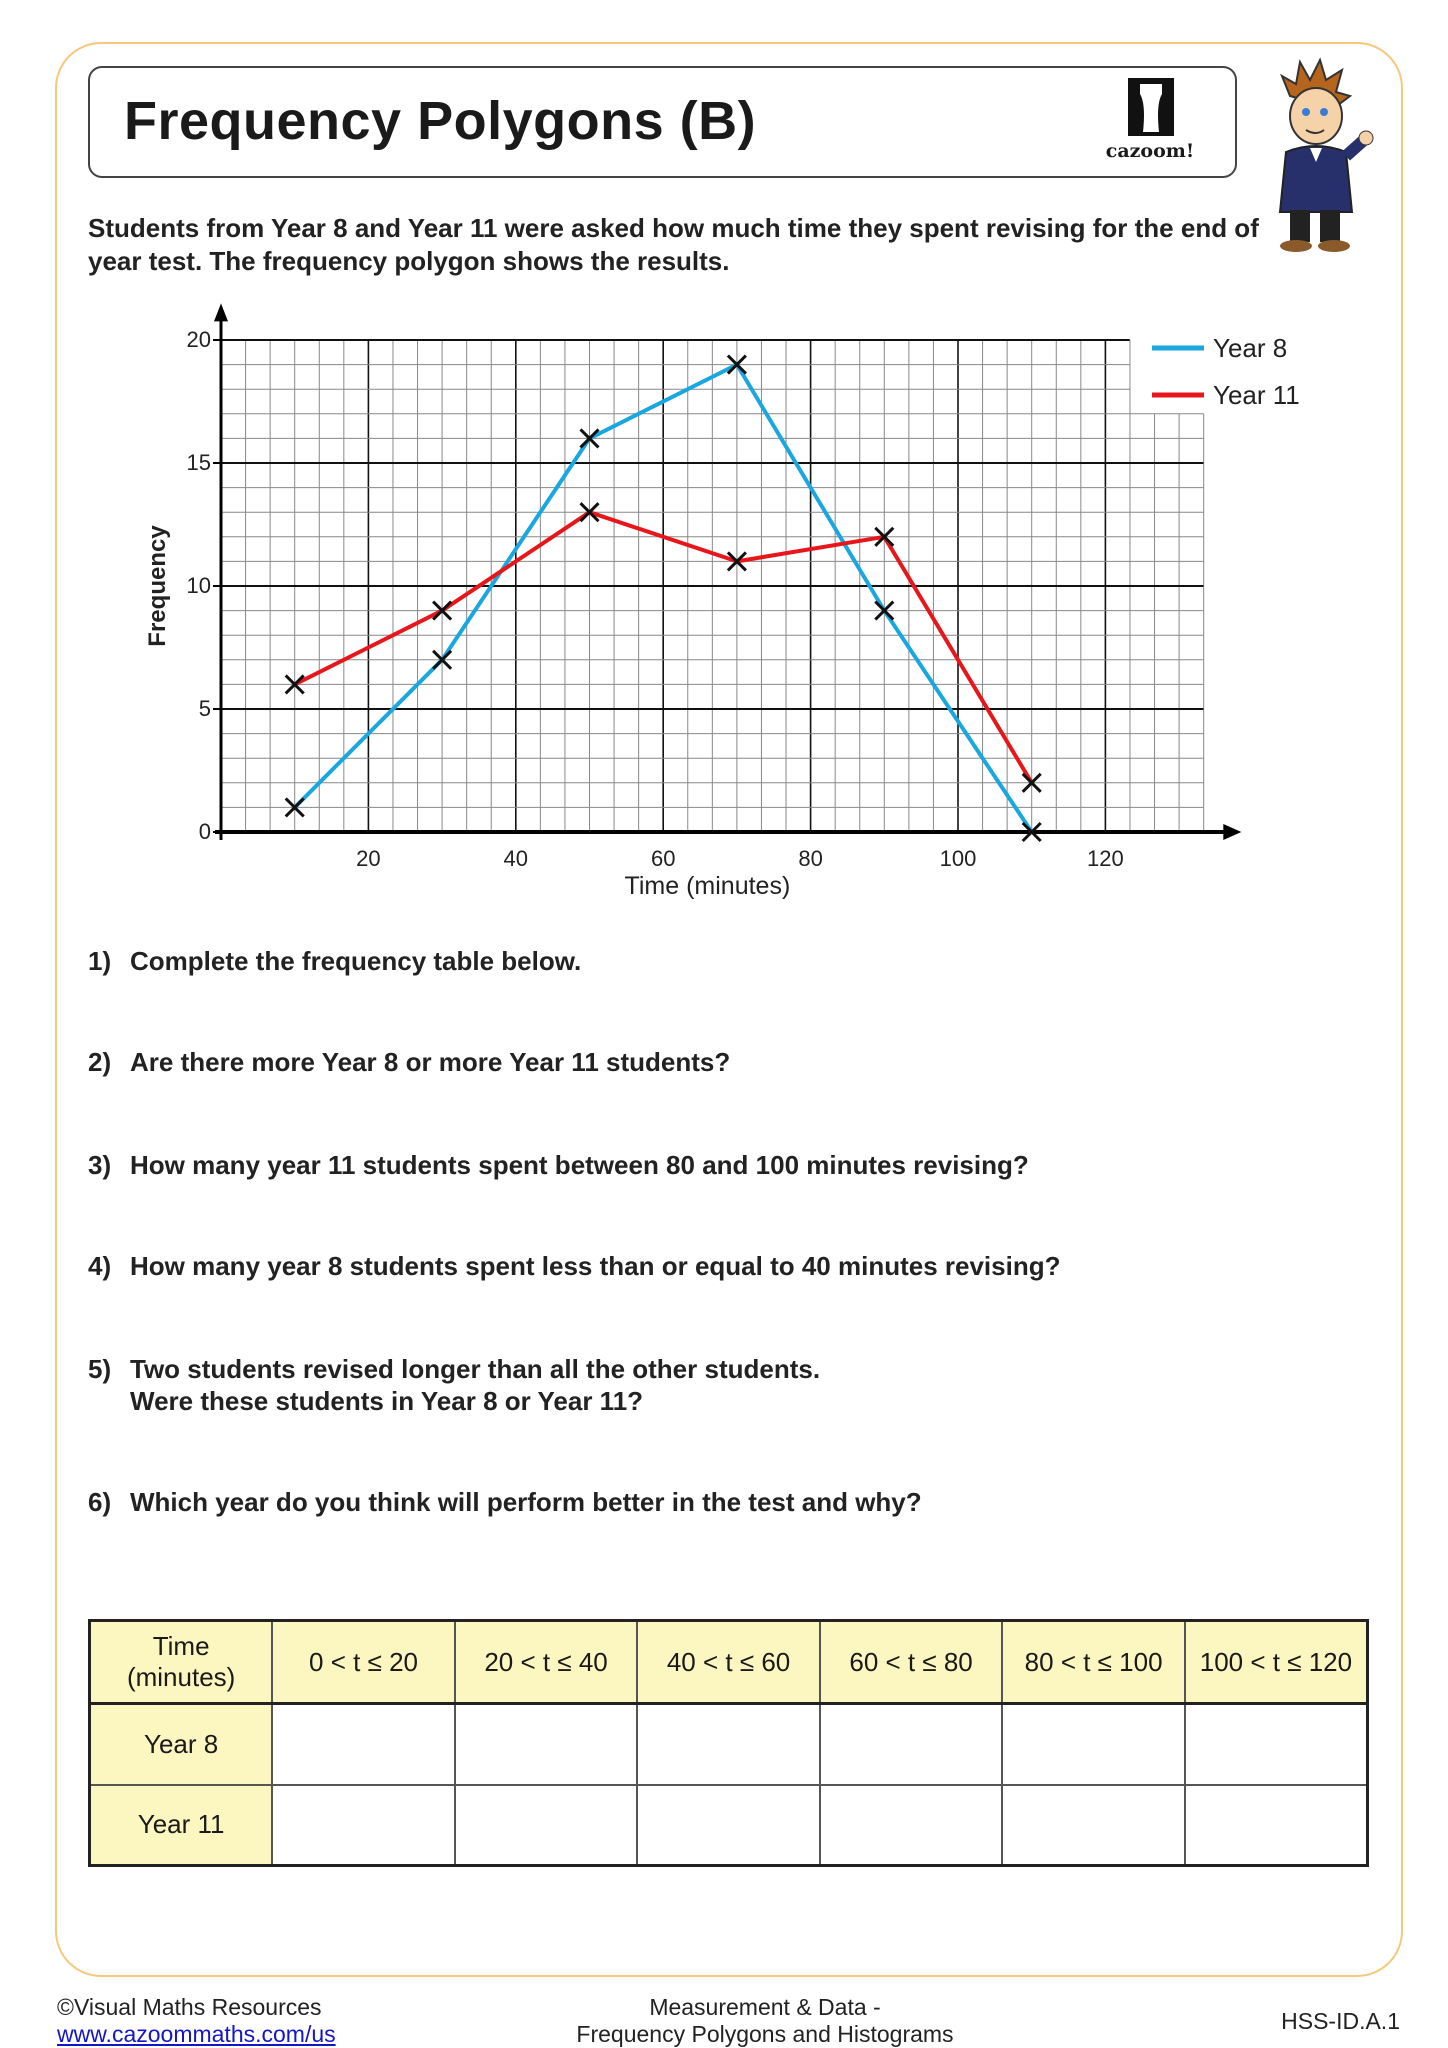 The image size is (1448, 2048). What do you see at coordinates (1093, 1662) in the screenshot?
I see `header-cell: 80 < t ≤ 100` at bounding box center [1093, 1662].